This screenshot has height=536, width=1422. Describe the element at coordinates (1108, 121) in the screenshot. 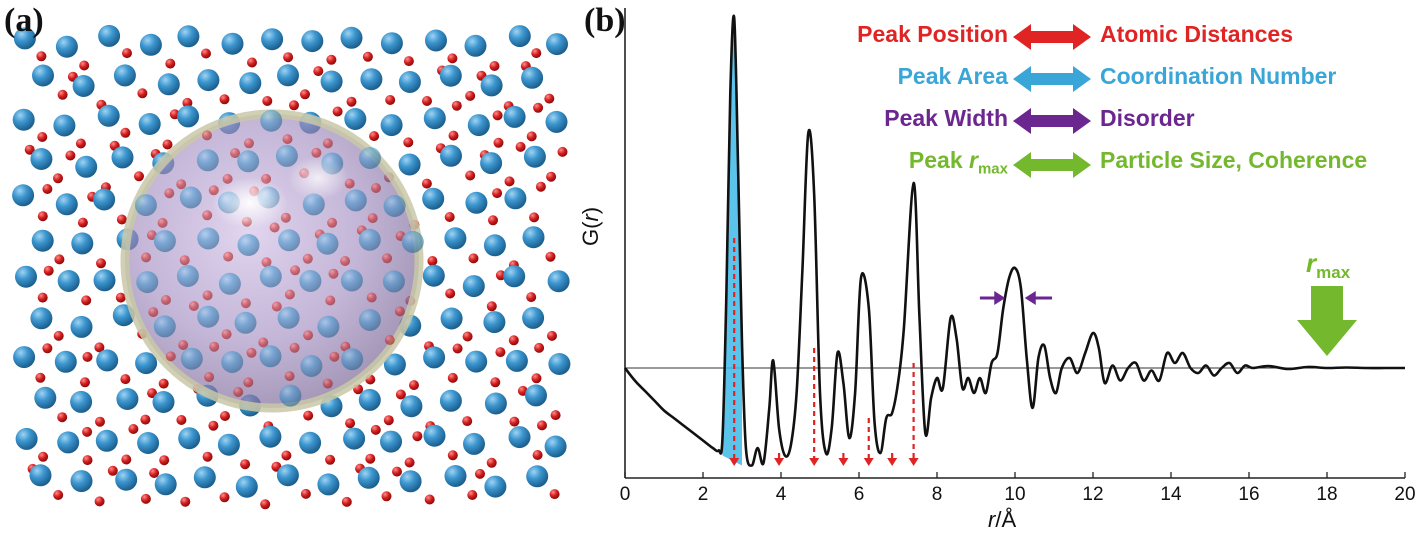

I see `legend-row-peak-width: Peak Width Disorder` at that location.